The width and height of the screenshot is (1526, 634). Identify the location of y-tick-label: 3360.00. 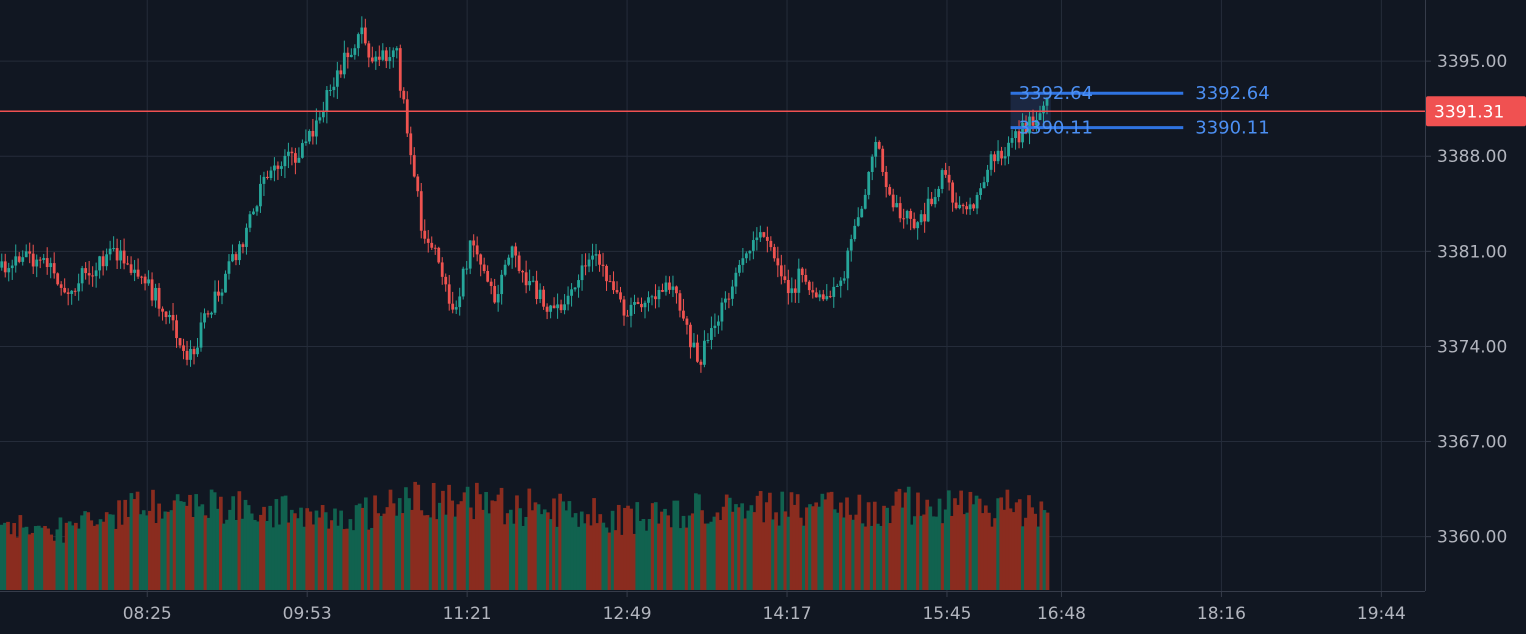
(1472, 538).